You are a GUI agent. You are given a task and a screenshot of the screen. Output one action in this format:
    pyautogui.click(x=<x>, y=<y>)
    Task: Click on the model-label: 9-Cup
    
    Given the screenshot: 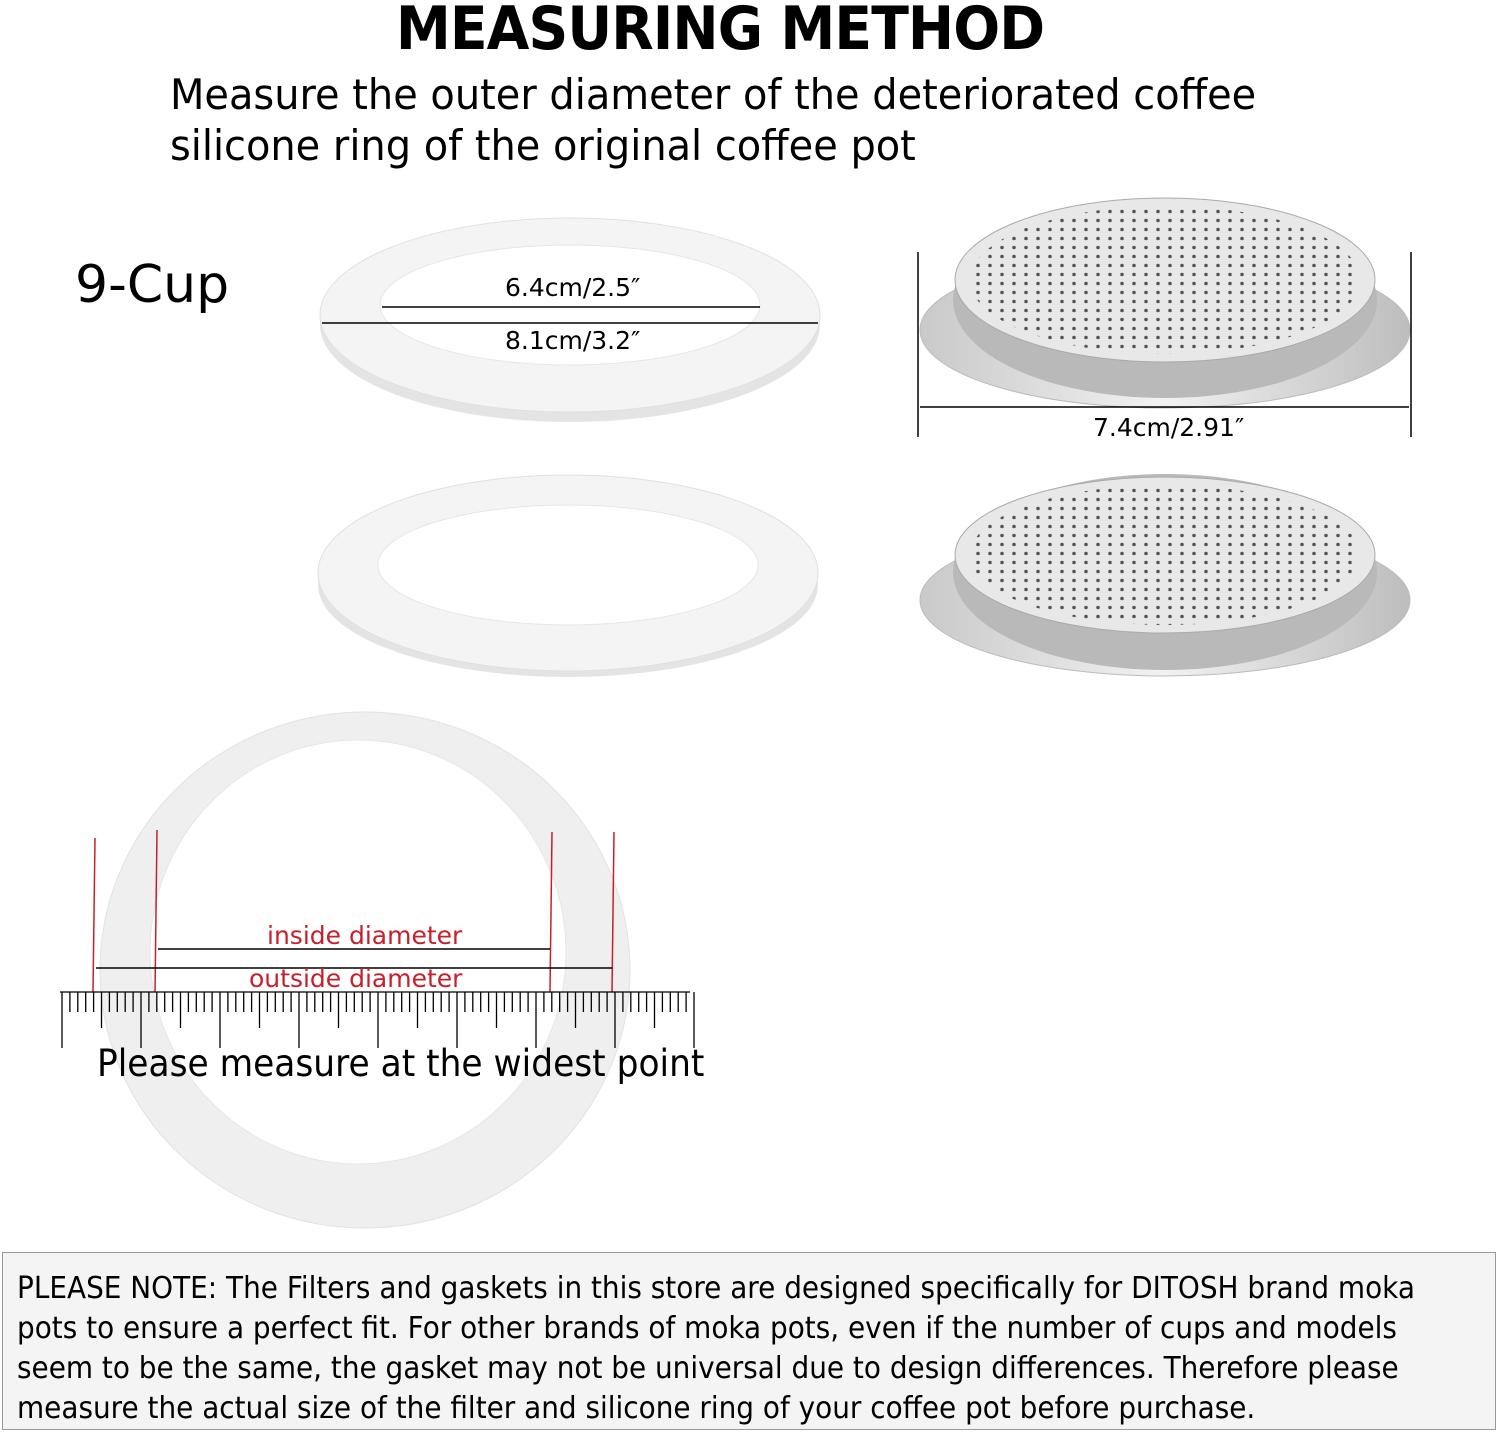 What is the action you would take?
    pyautogui.click(x=152, y=285)
    